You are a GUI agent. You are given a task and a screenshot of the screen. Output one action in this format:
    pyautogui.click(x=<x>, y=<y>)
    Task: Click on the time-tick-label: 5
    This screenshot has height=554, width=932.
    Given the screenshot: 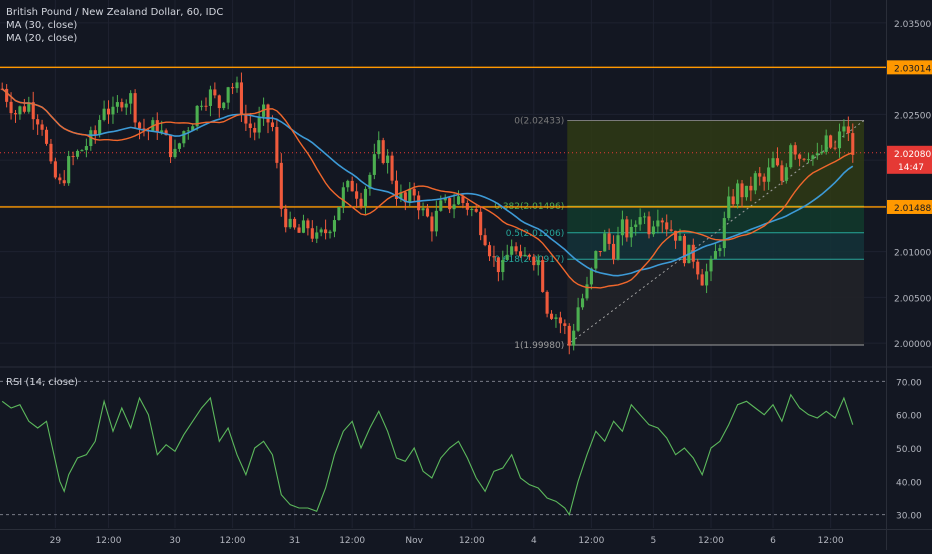 What is the action you would take?
    pyautogui.click(x=654, y=541)
    